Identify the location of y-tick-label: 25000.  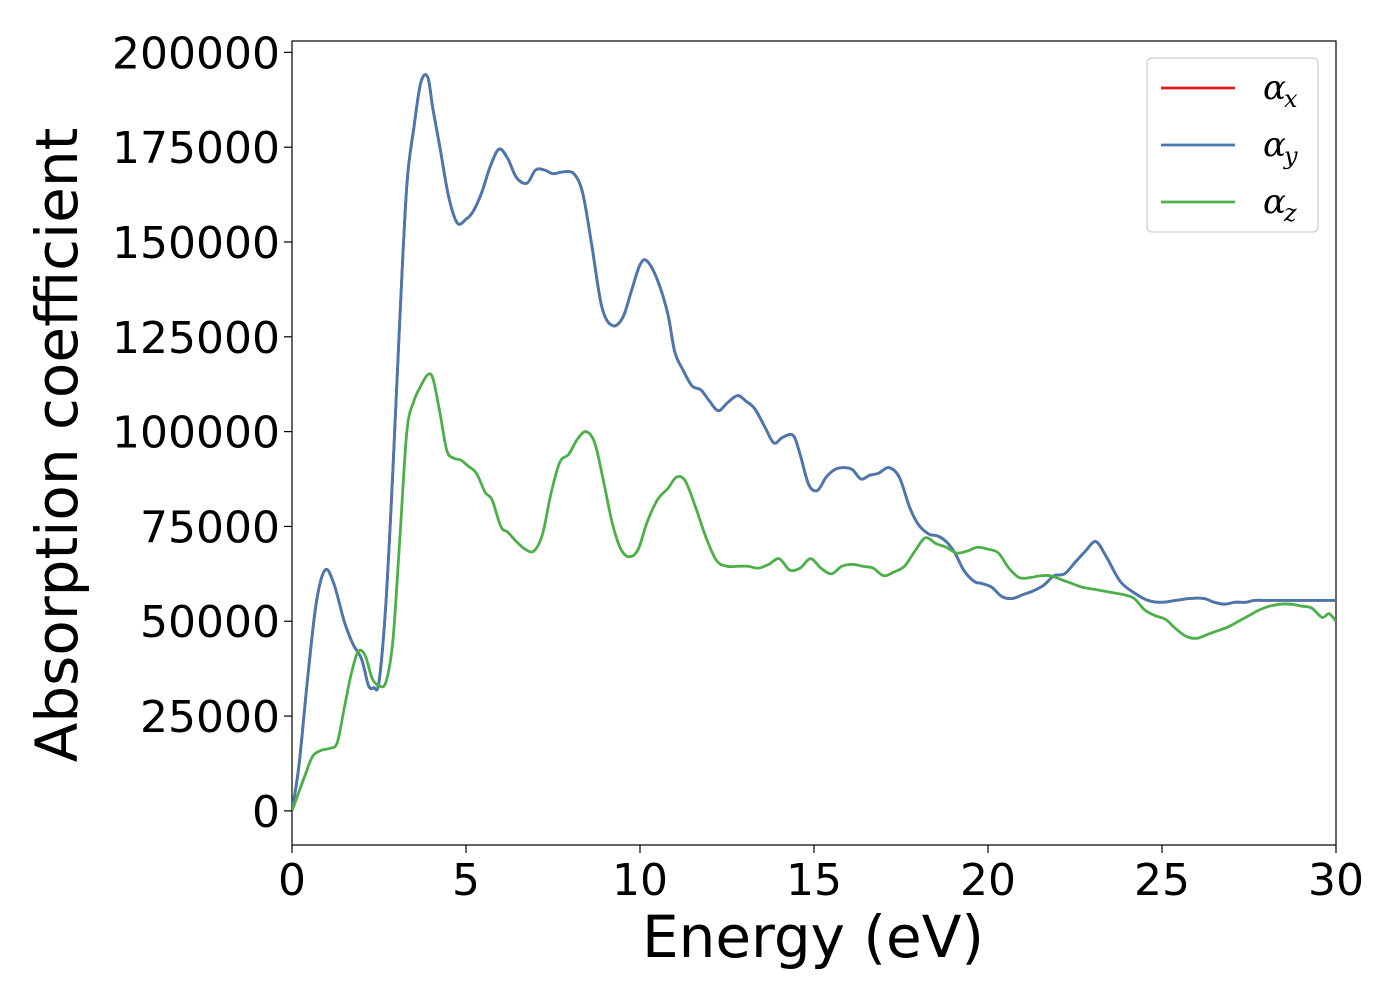
(210, 717).